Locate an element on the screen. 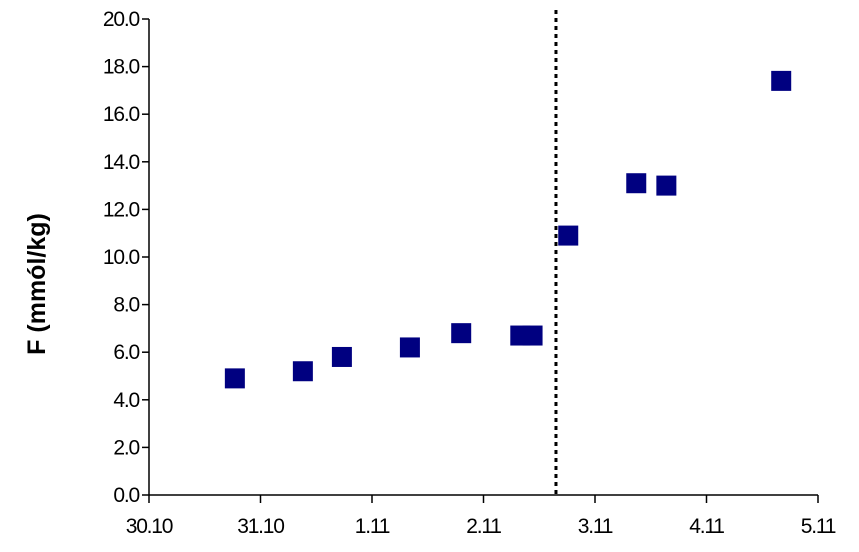  y-tick-label: 8.0 is located at coordinates (126, 305).